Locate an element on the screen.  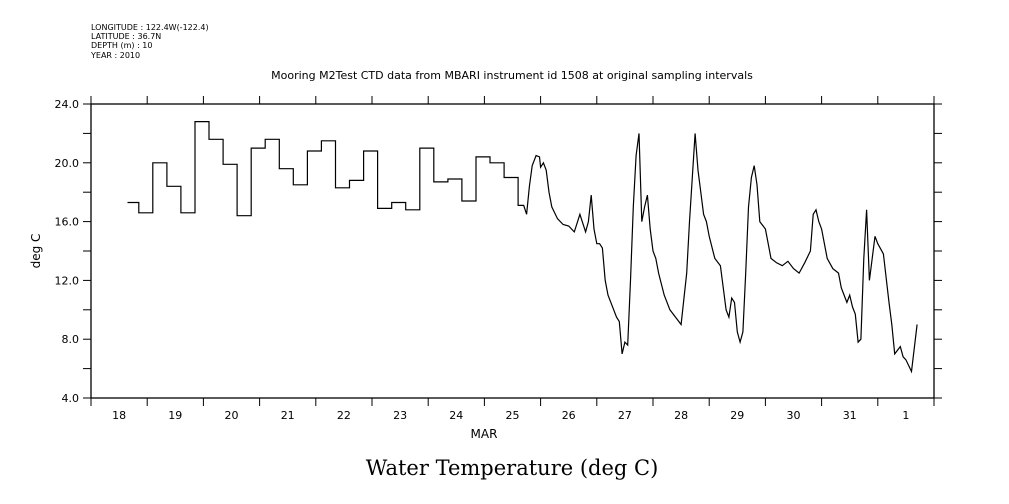
x-tick-label: 19 is located at coordinates (175, 415).